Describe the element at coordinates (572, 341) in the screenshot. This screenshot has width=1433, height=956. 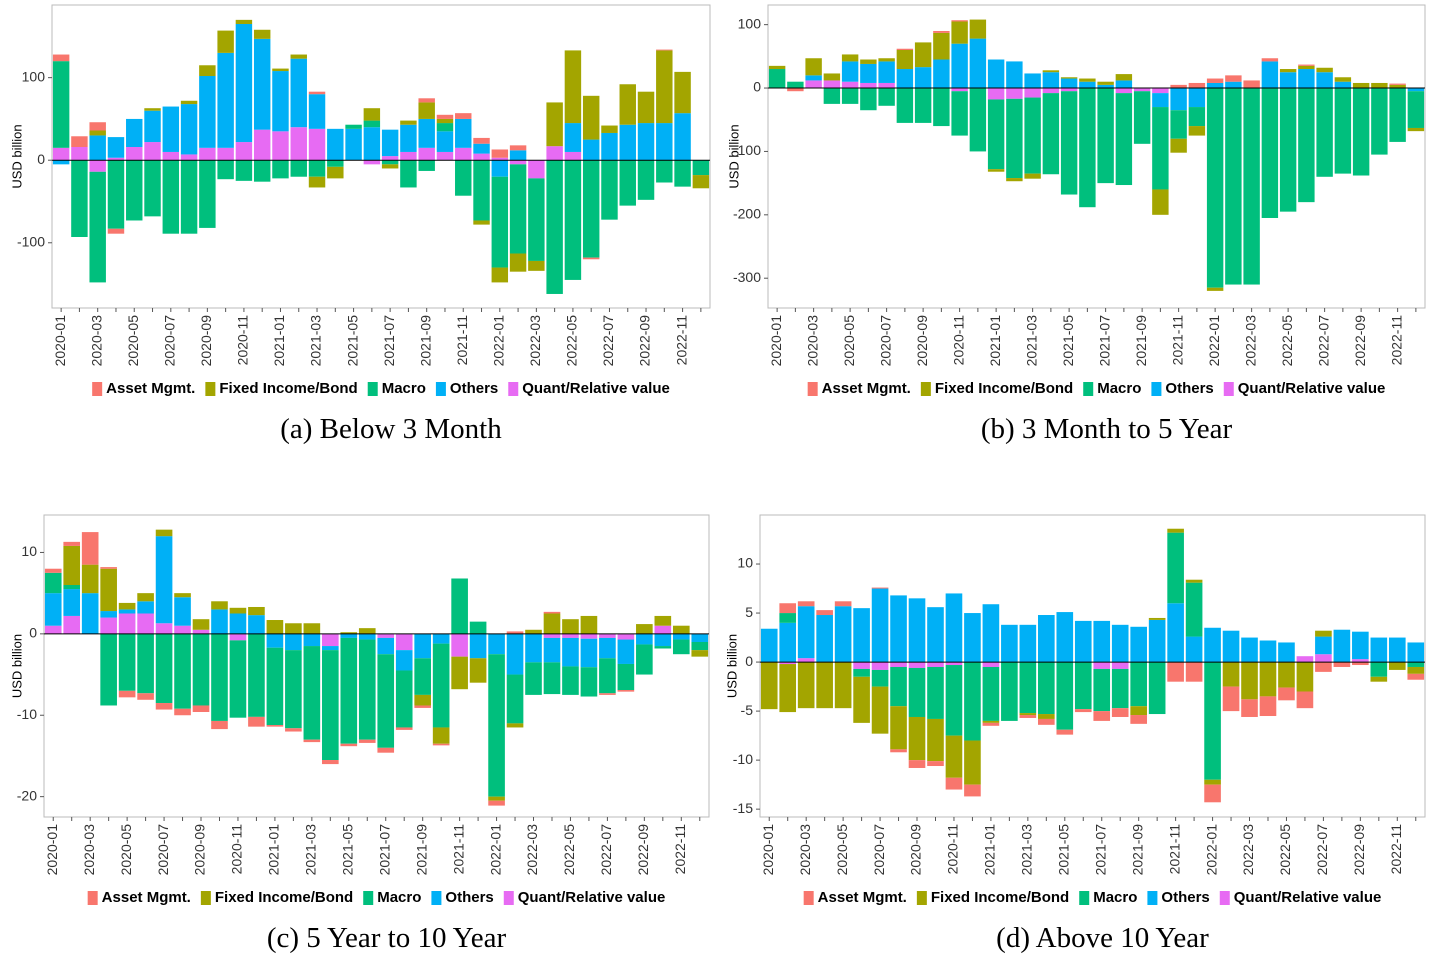
I see `x-tick-label: 2022-05` at that location.